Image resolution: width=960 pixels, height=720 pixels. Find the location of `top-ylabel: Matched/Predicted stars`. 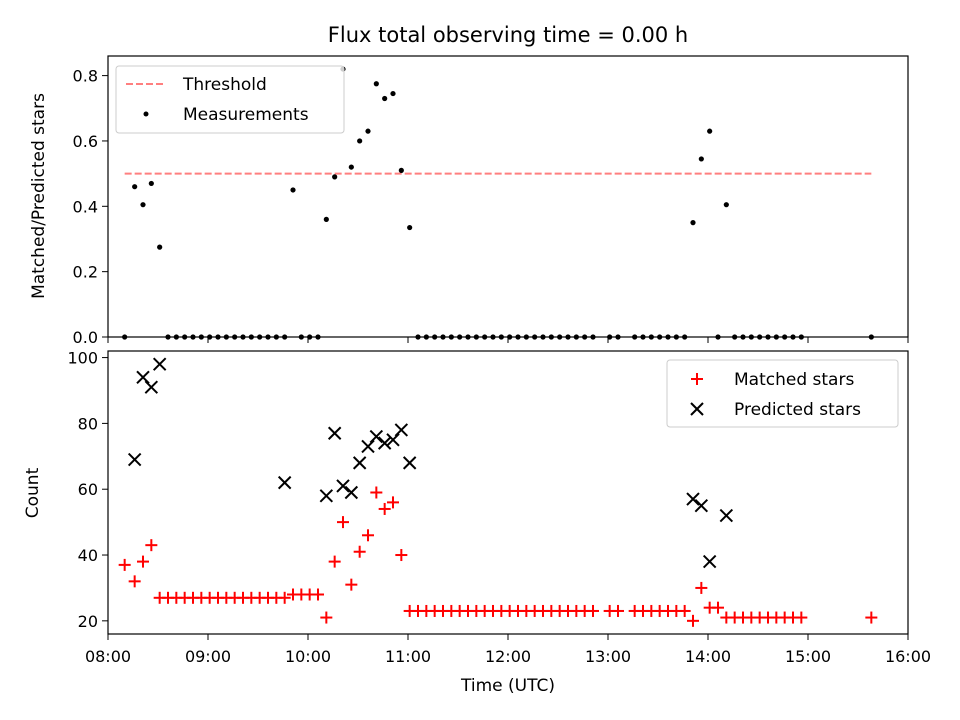

top-ylabel: Matched/Predicted stars is located at coordinates (39, 196).